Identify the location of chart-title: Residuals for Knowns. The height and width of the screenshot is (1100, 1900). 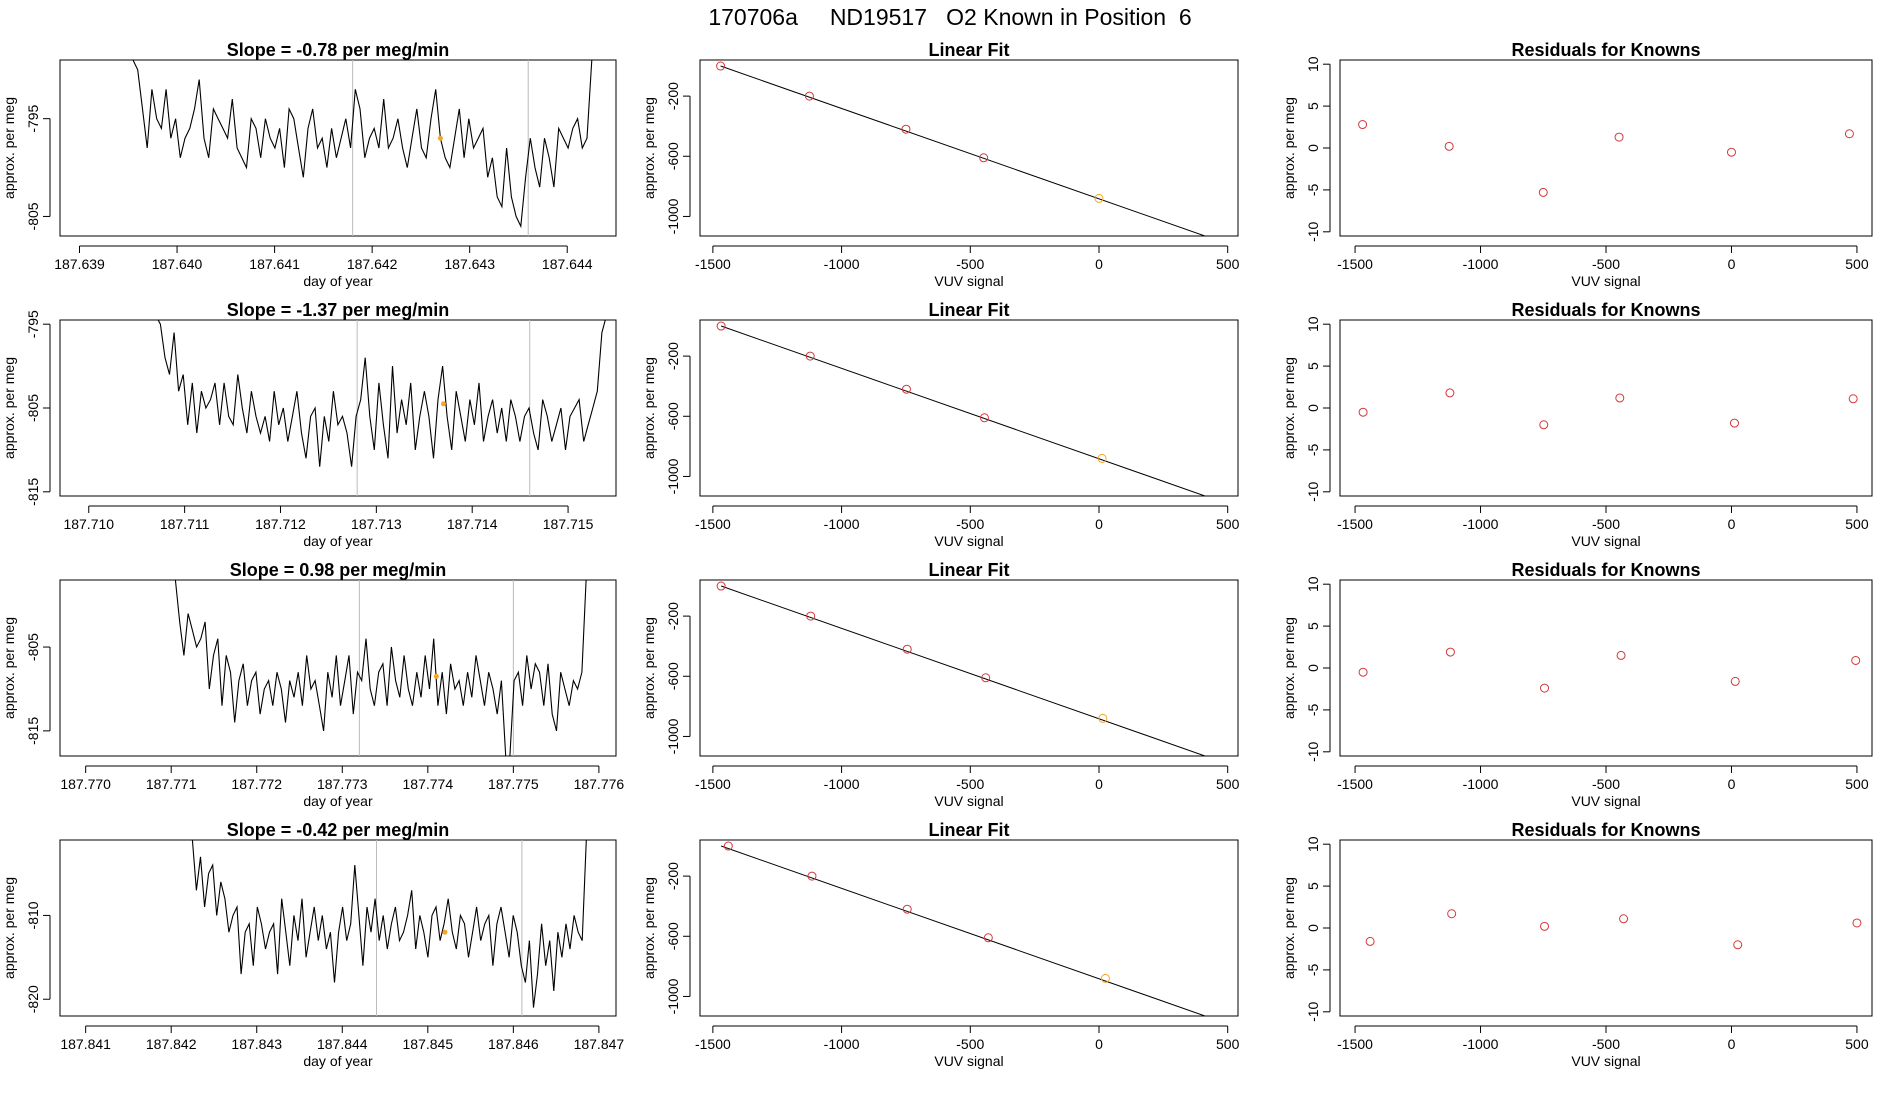
(1605, 50).